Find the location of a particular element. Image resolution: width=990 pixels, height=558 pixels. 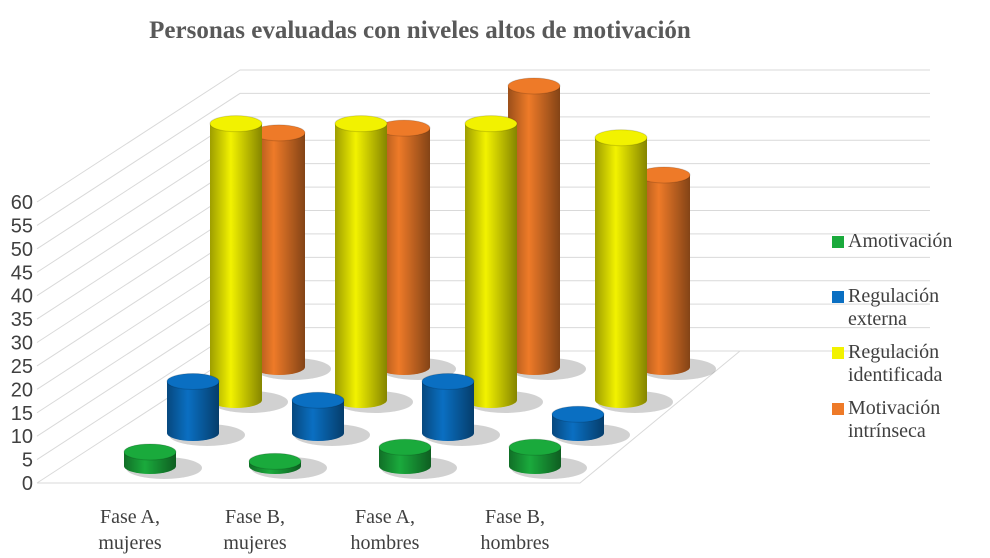

y-tick-label: 20 is located at coordinates (22, 390).